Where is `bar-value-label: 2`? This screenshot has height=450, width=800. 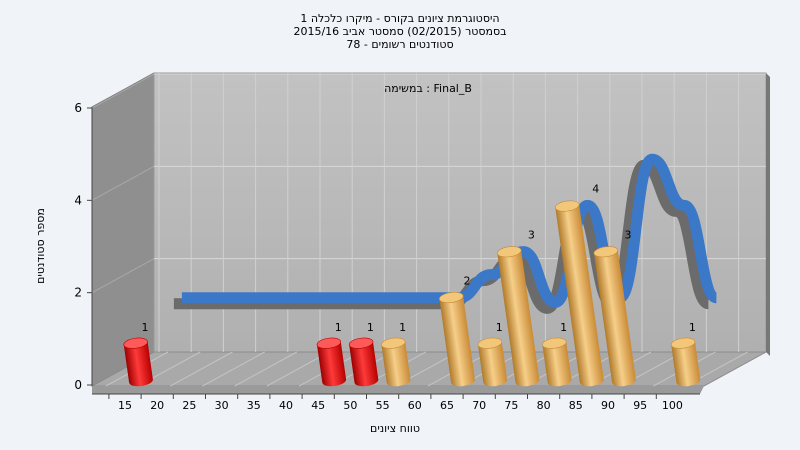
bar-value-label: 2 is located at coordinates (467, 281).